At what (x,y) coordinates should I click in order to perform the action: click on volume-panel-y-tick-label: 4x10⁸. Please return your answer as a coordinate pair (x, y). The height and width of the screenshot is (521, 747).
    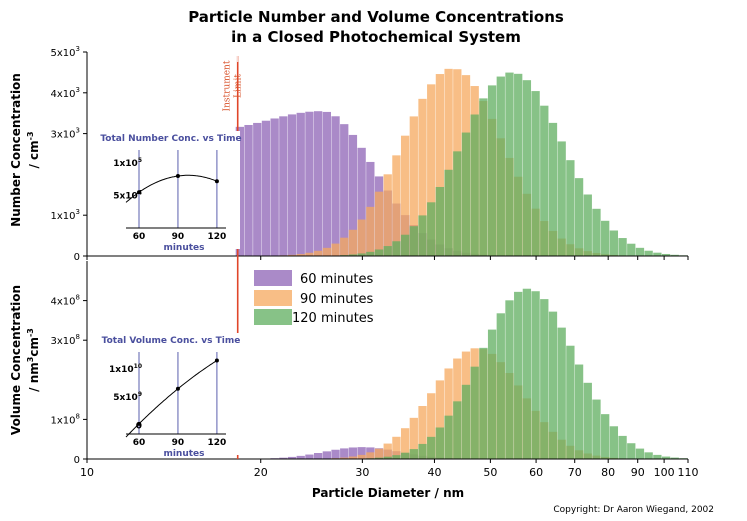
    Looking at the image, I should click on (65, 301).